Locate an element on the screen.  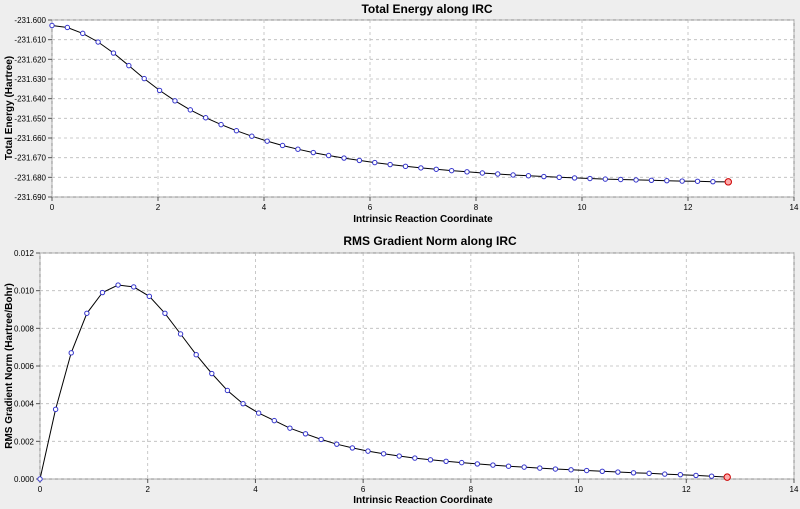
y-tick-label: 0.010 is located at coordinates (24, 291).